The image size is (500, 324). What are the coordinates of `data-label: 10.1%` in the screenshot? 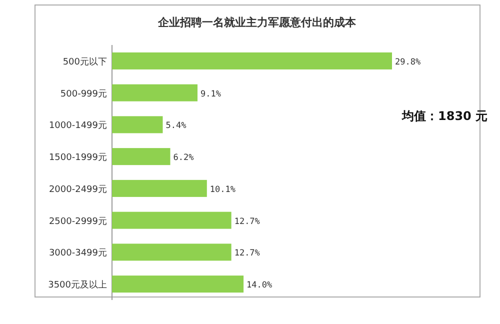 It's located at (223, 189).